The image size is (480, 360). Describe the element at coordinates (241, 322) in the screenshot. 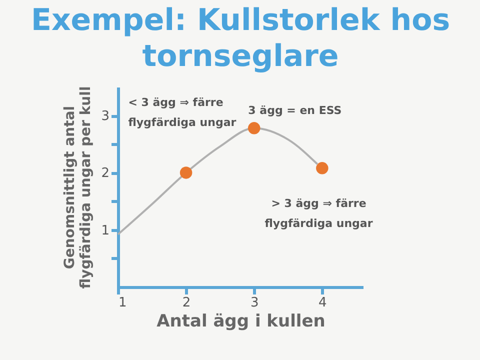

I see `x-axis-title: Antal ägg i kullen` at that location.